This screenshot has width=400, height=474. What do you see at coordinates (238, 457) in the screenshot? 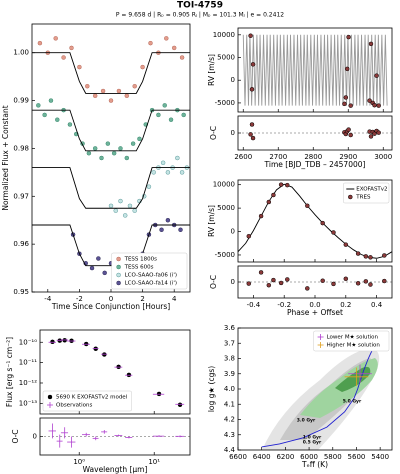
I see `x-tick-label: 6600` at bounding box center [238, 457].